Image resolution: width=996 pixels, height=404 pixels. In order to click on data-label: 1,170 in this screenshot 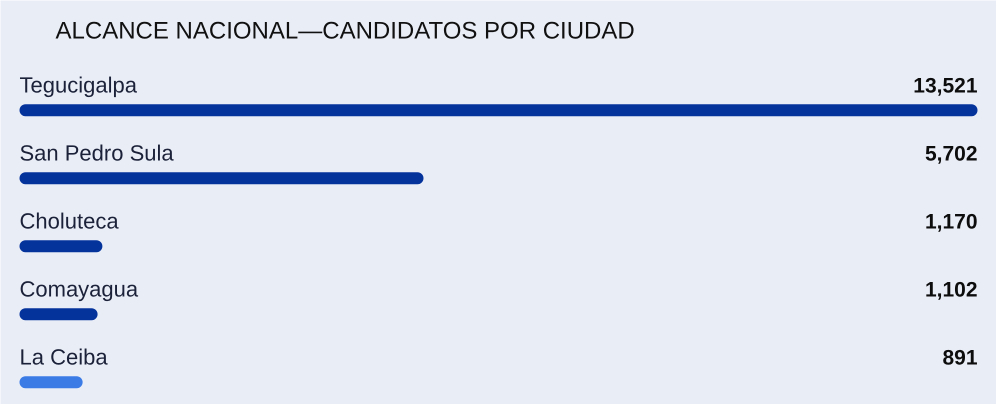, I will do `click(951, 222)`.